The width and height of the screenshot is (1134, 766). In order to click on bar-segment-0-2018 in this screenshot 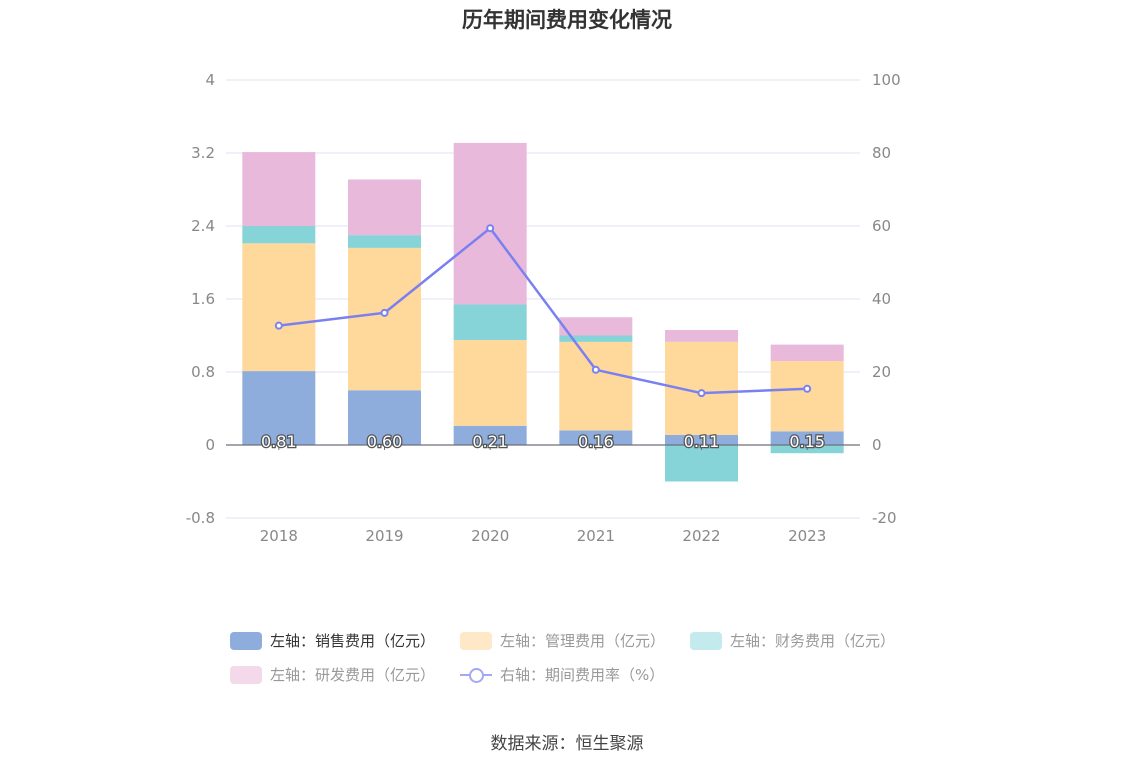, I will do `click(279, 408)`.